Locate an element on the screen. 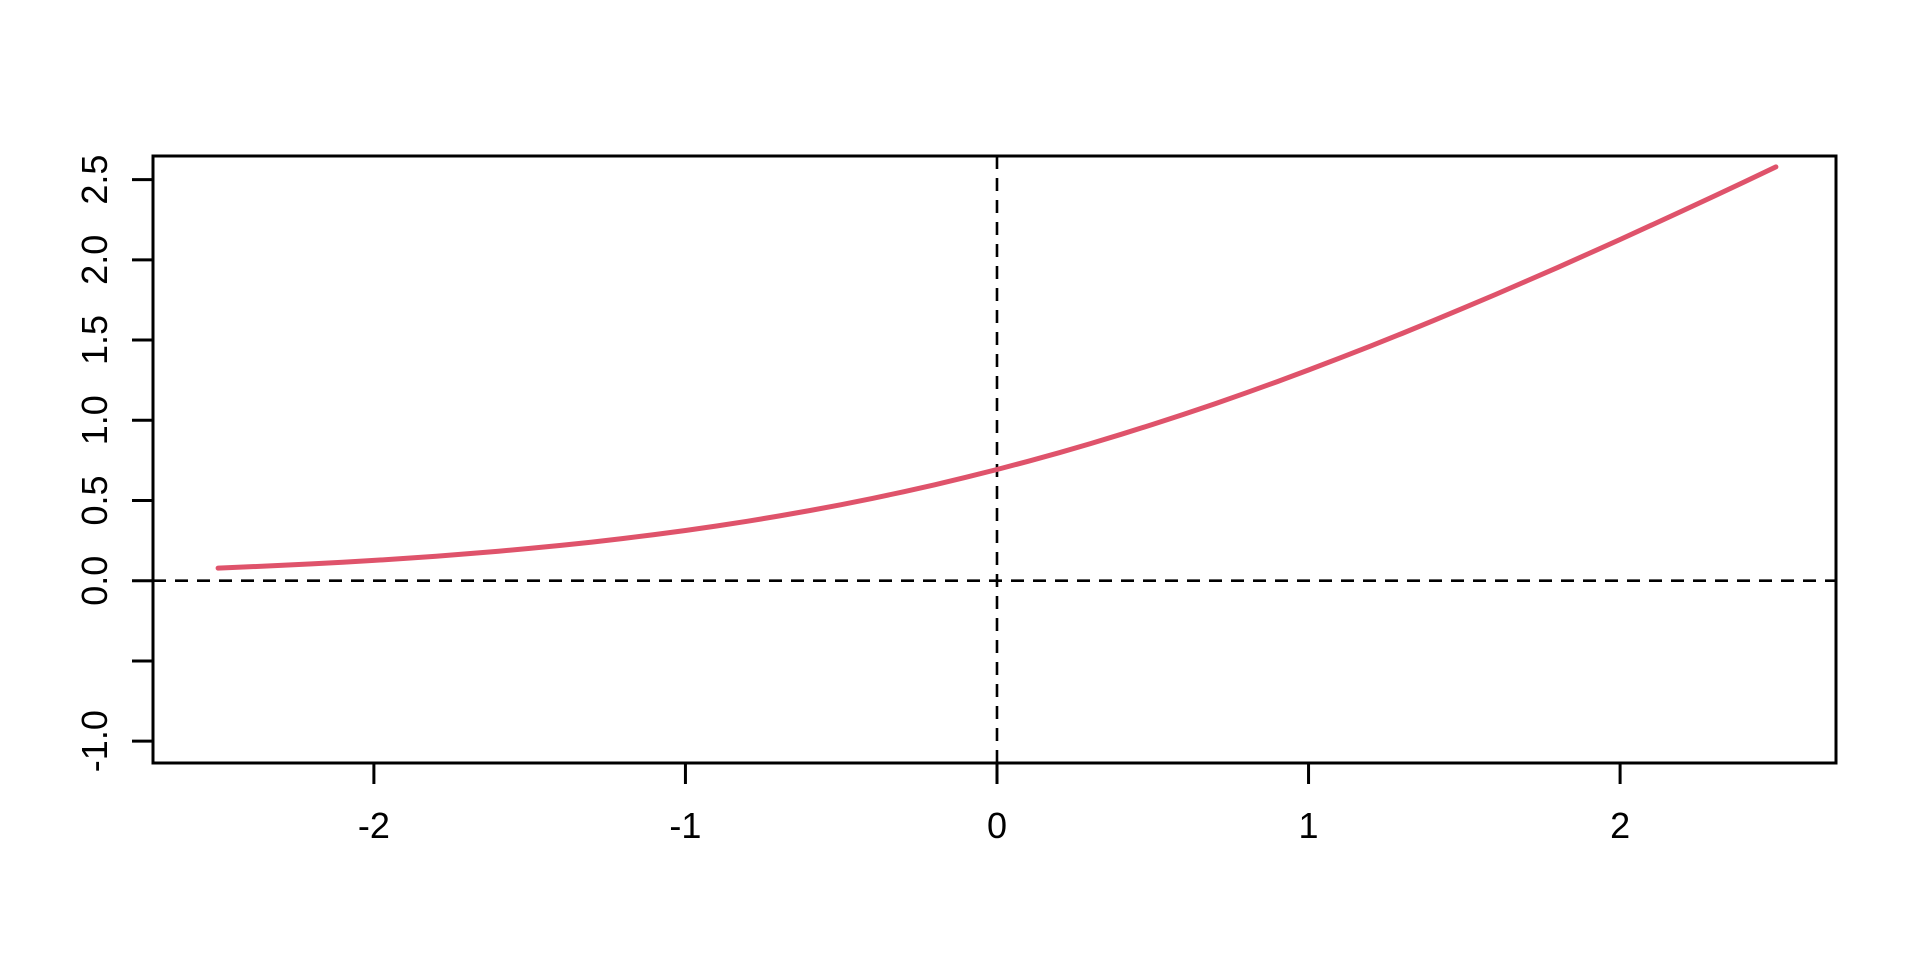  y-axis-tick-label: -1.0 is located at coordinates (94, 741).